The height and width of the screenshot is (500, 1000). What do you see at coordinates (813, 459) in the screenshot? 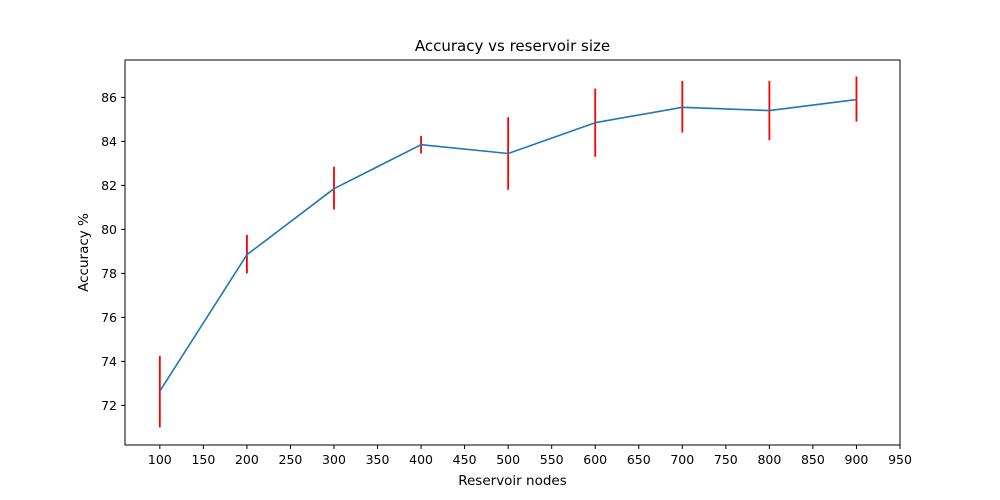
I see `x-tick-label: 850` at bounding box center [813, 459].